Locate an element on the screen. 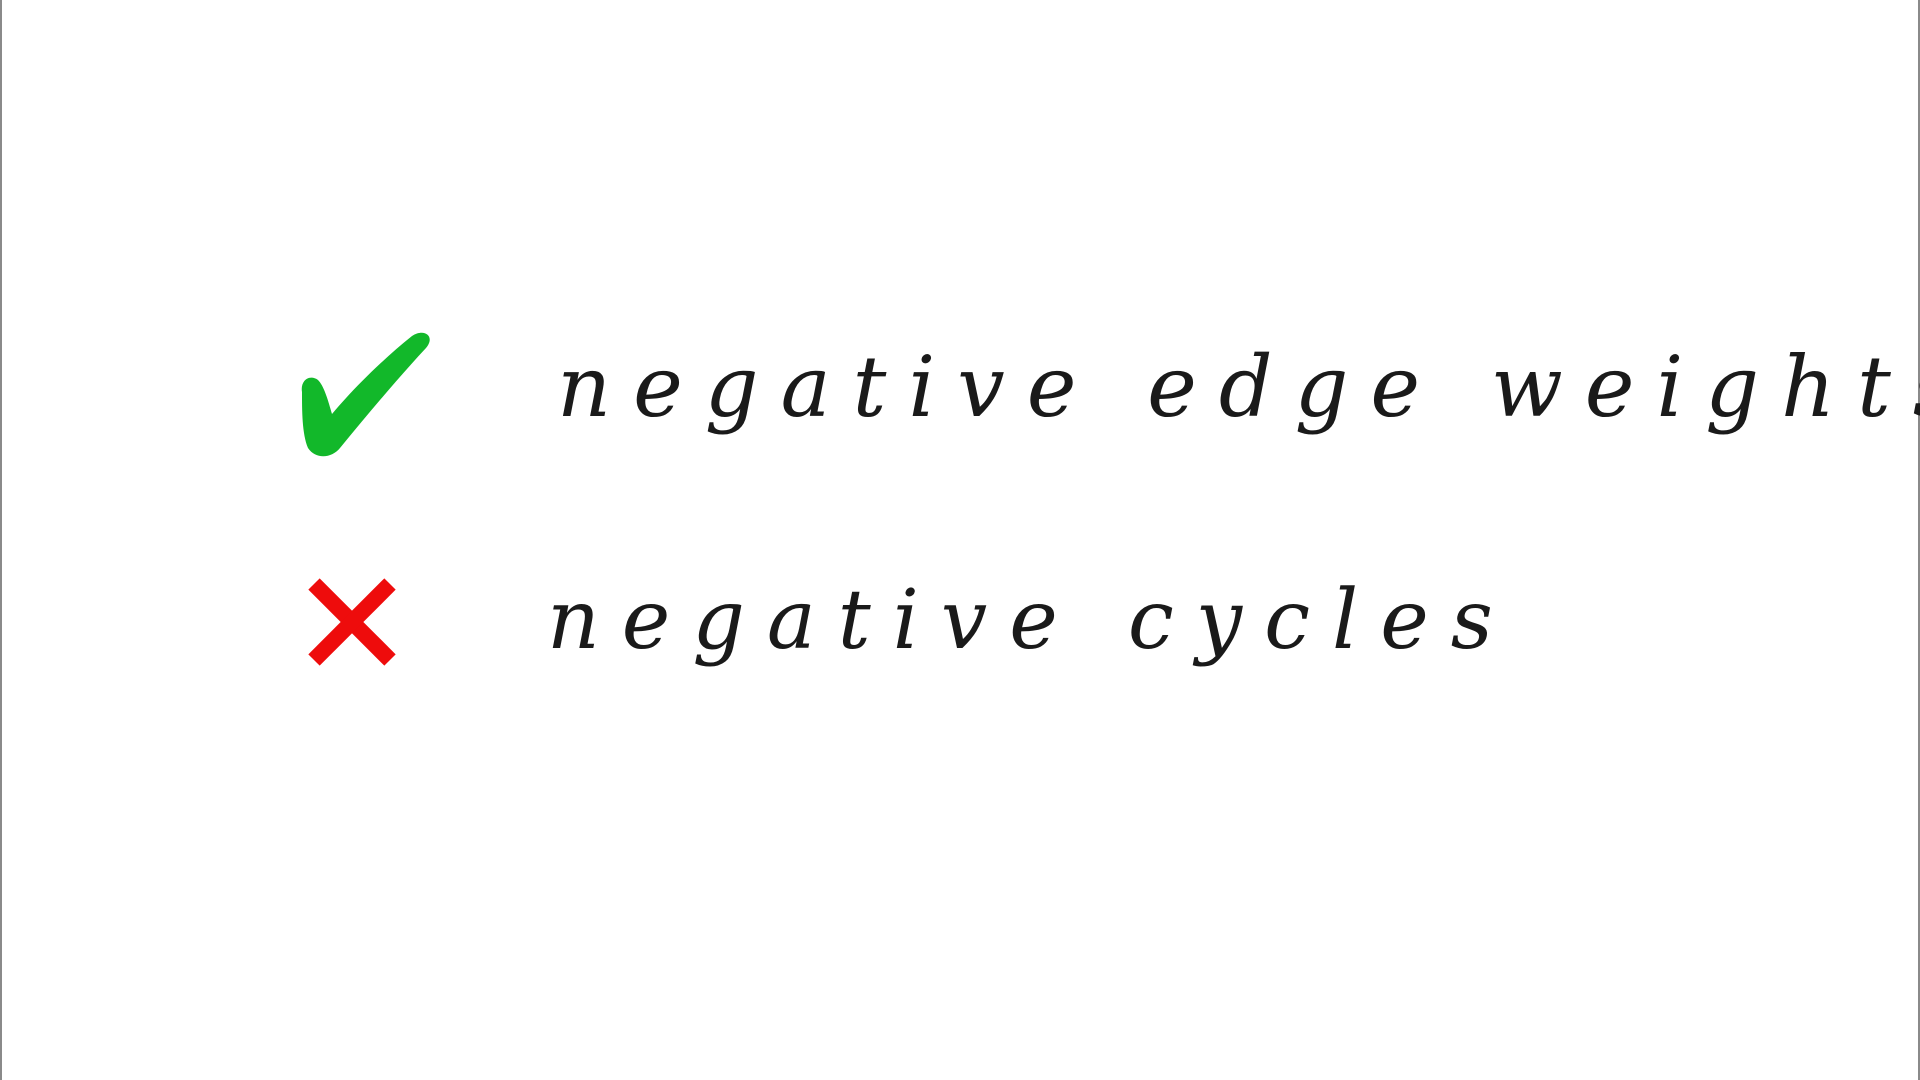 The width and height of the screenshot is (1920, 1080). allowed-item-text: negative edge weights is located at coordinates (1238, 387).